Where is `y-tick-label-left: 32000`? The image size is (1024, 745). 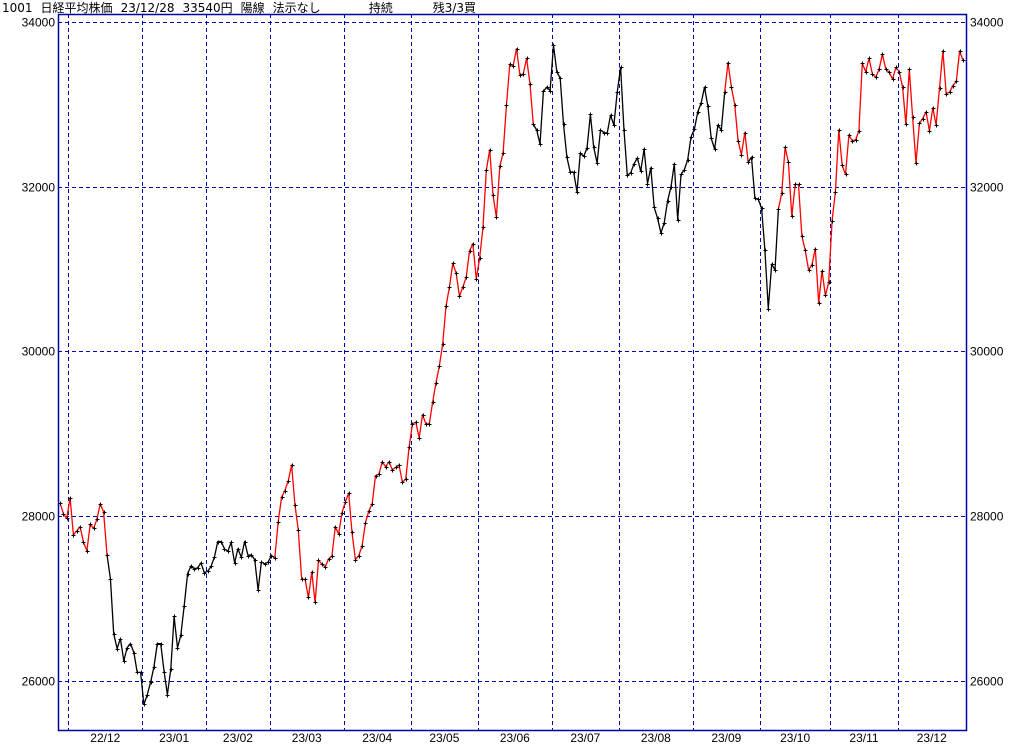
y-tick-label-left: 32000 is located at coordinates (39, 188).